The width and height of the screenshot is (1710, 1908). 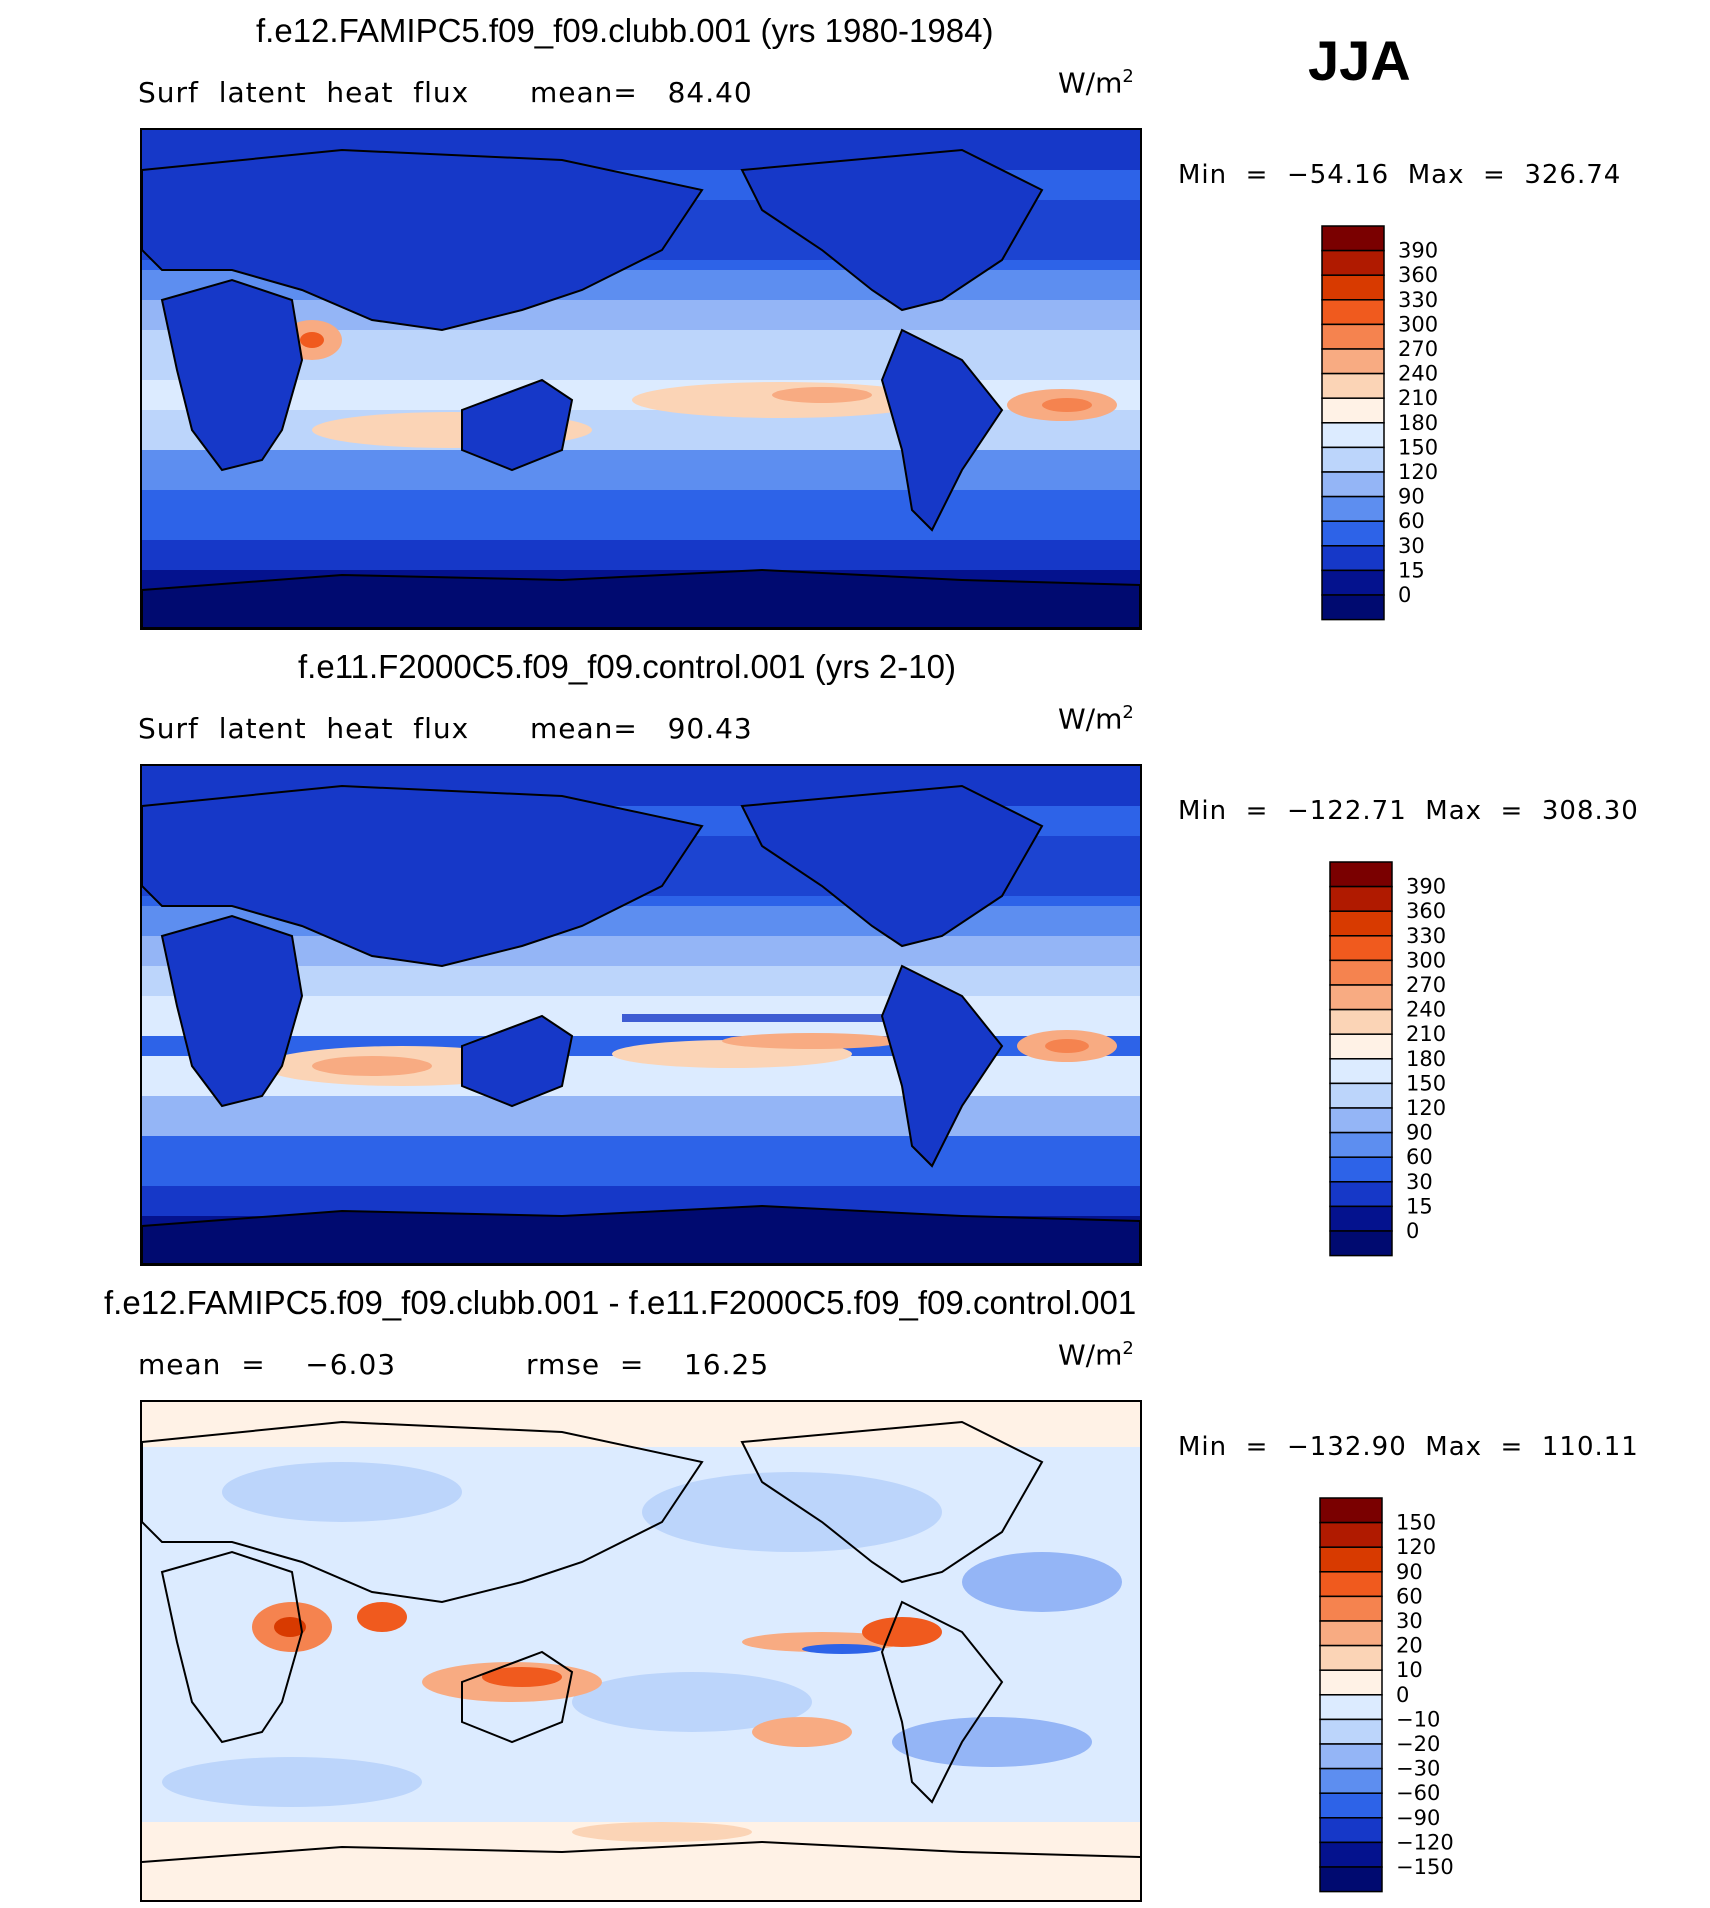 I want to click on panel-2-units: W/m2, so click(x=1096, y=718).